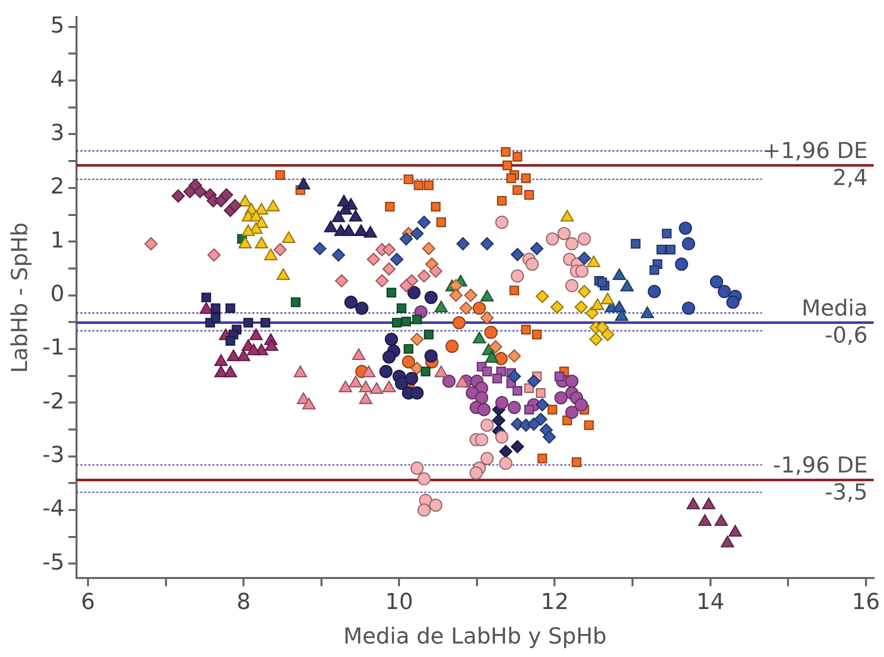 This screenshot has width=884, height=657. Describe the element at coordinates (57, 133) in the screenshot. I see `y-tick-label: 3` at that location.